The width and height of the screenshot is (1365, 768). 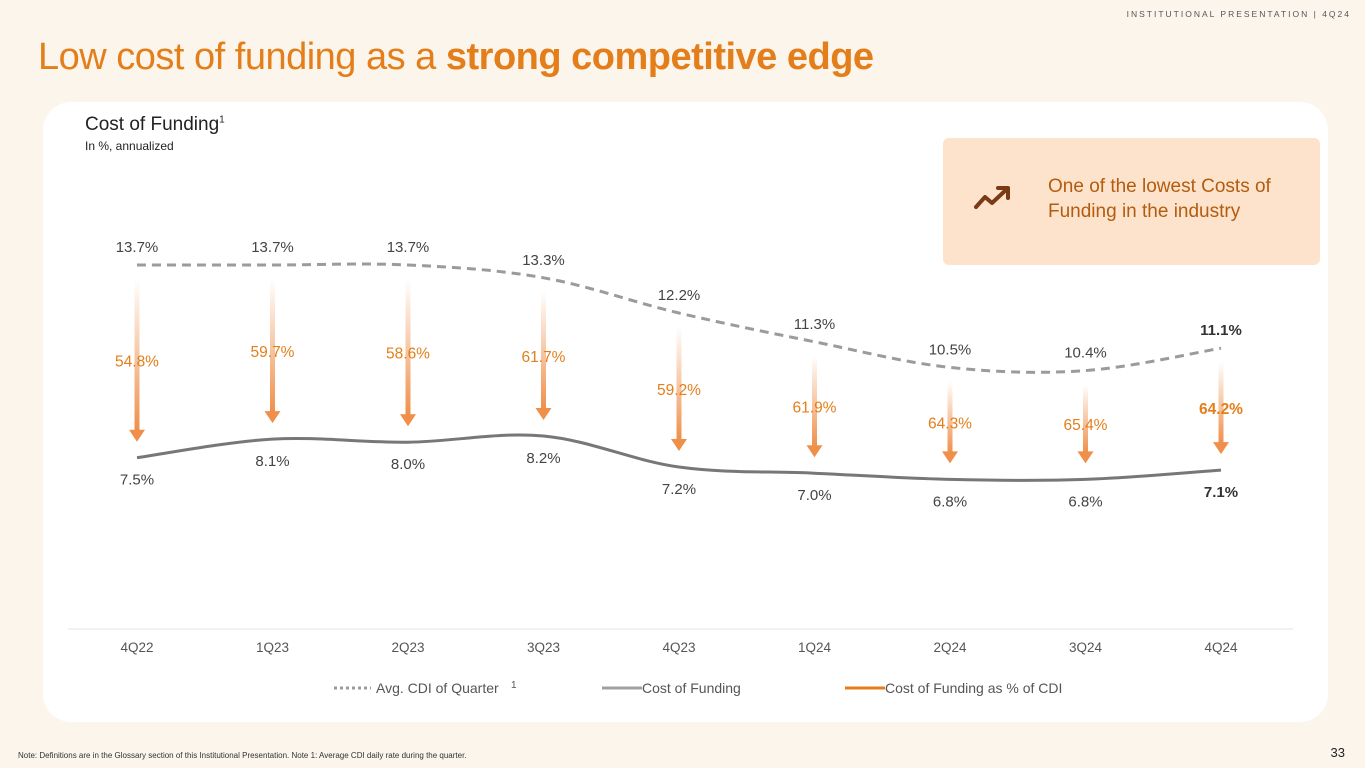 I want to click on ratio-data-label: 54.8%, so click(x=137, y=361).